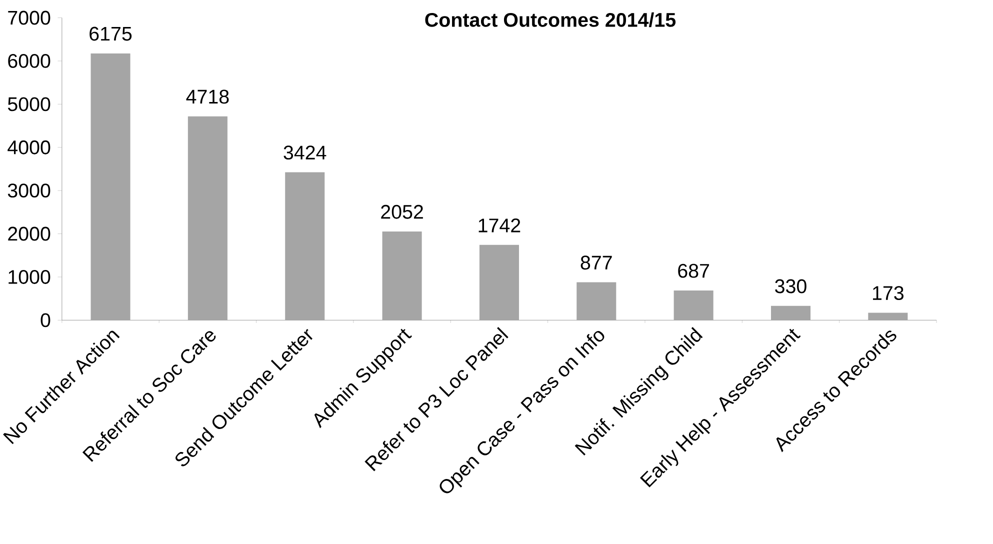  What do you see at coordinates (888, 293) in the screenshot?
I see `data-label: 173` at bounding box center [888, 293].